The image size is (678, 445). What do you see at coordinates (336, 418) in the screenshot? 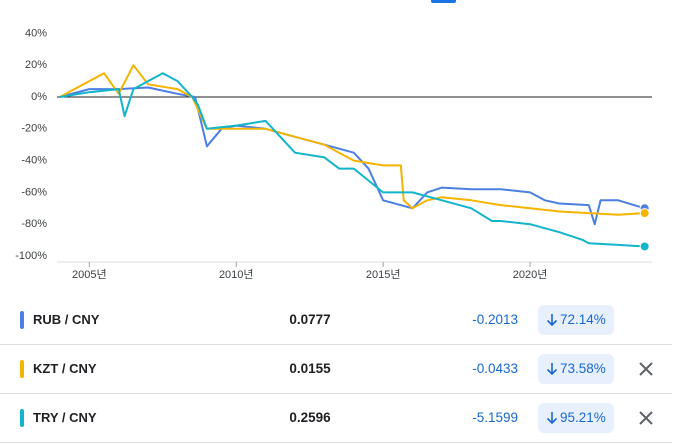
I see `table-row: TRY / CNY 0.2596 -5.1599 95.21%` at bounding box center [336, 418].